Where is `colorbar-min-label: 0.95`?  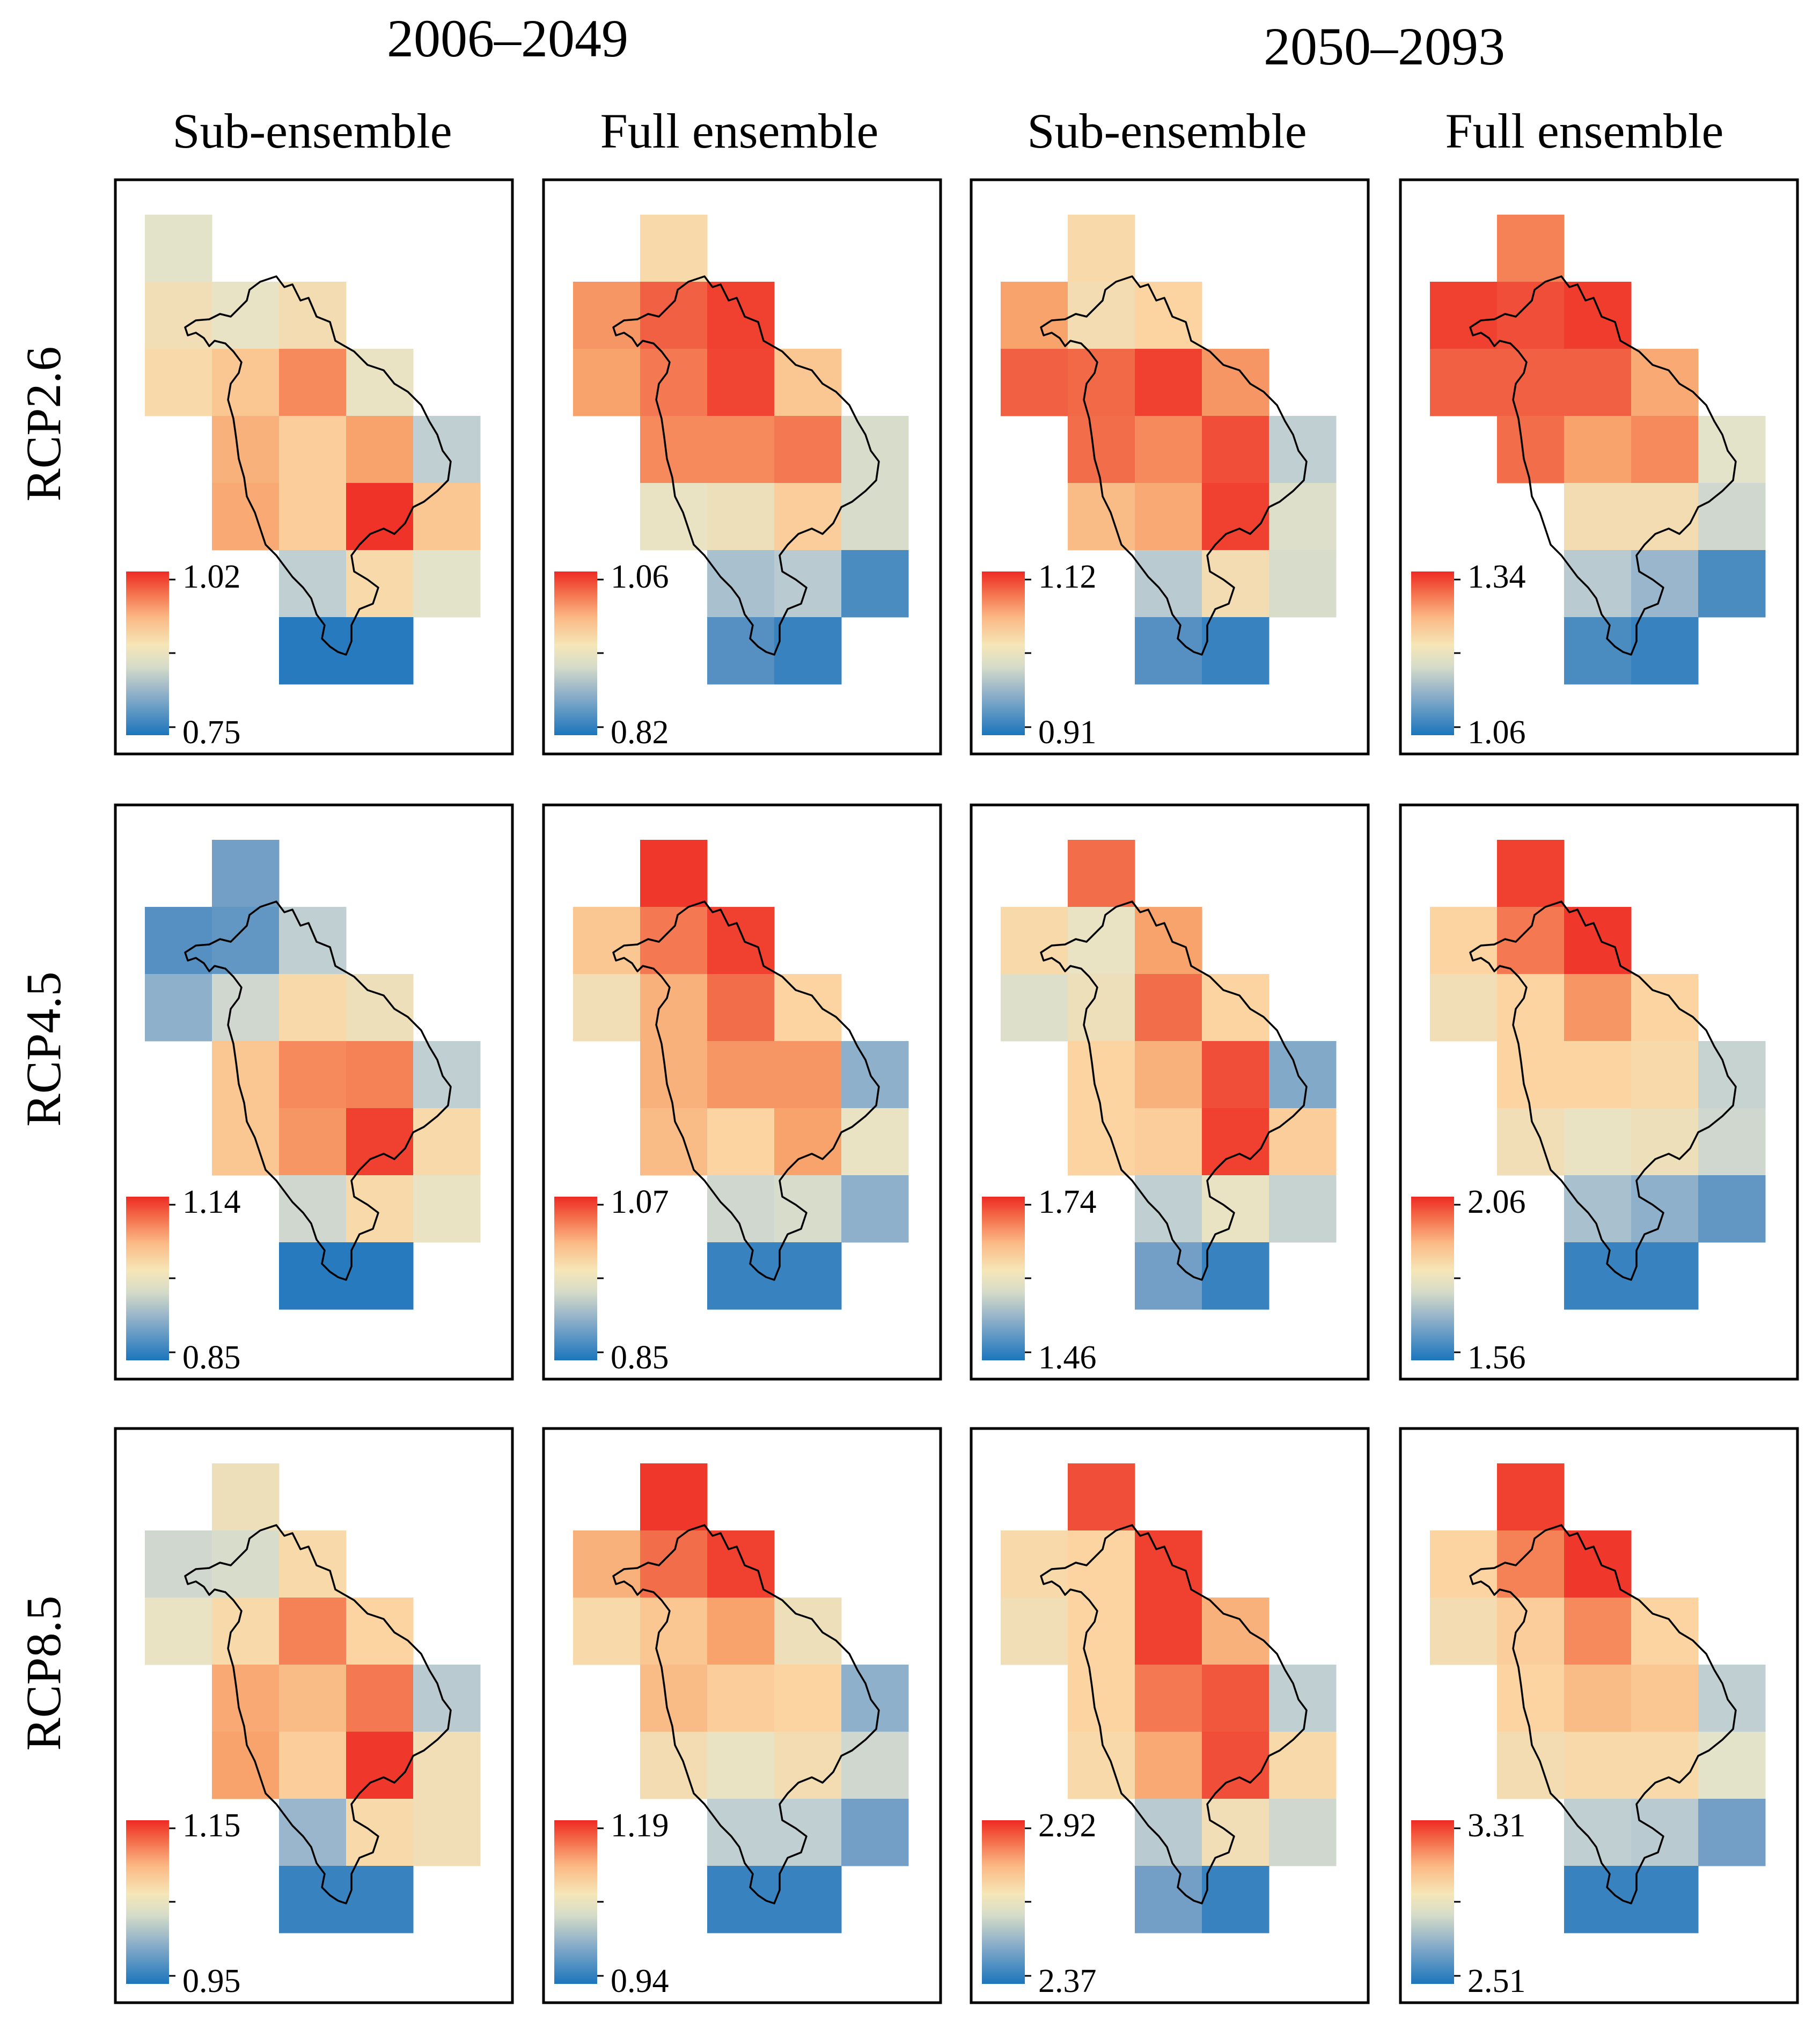
colorbar-min-label: 0.95 is located at coordinates (211, 1981).